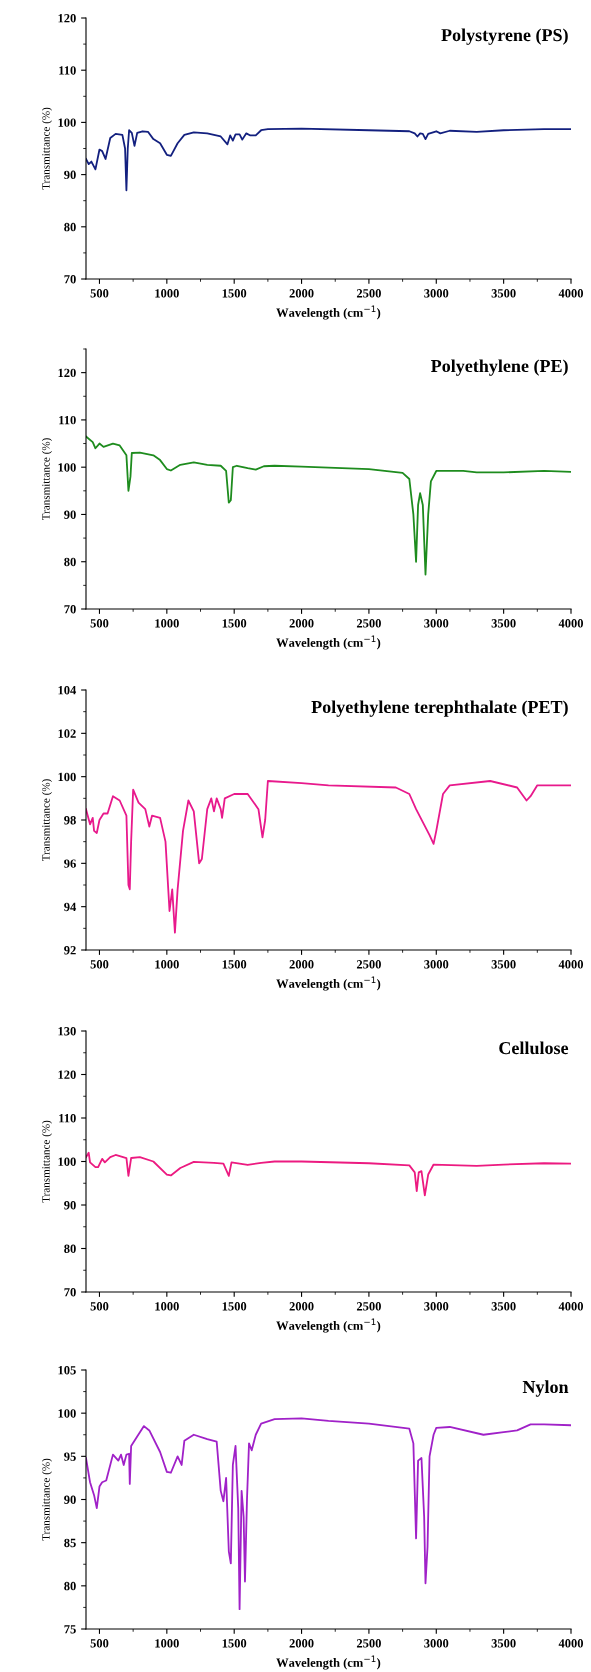 This screenshot has width=591, height=1672. I want to click on y-tick-label: 98, so click(70, 820).